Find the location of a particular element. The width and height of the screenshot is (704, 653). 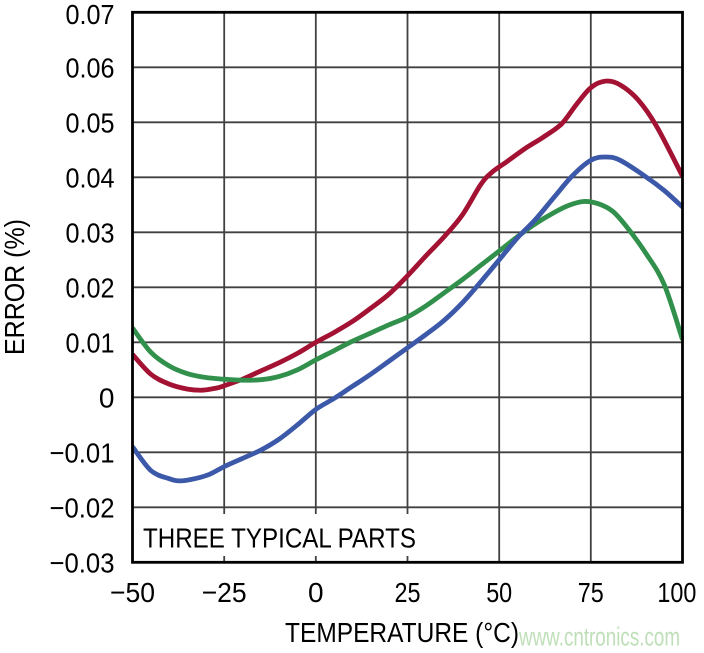

svg-text: 0.06 is located at coordinates (90, 67).